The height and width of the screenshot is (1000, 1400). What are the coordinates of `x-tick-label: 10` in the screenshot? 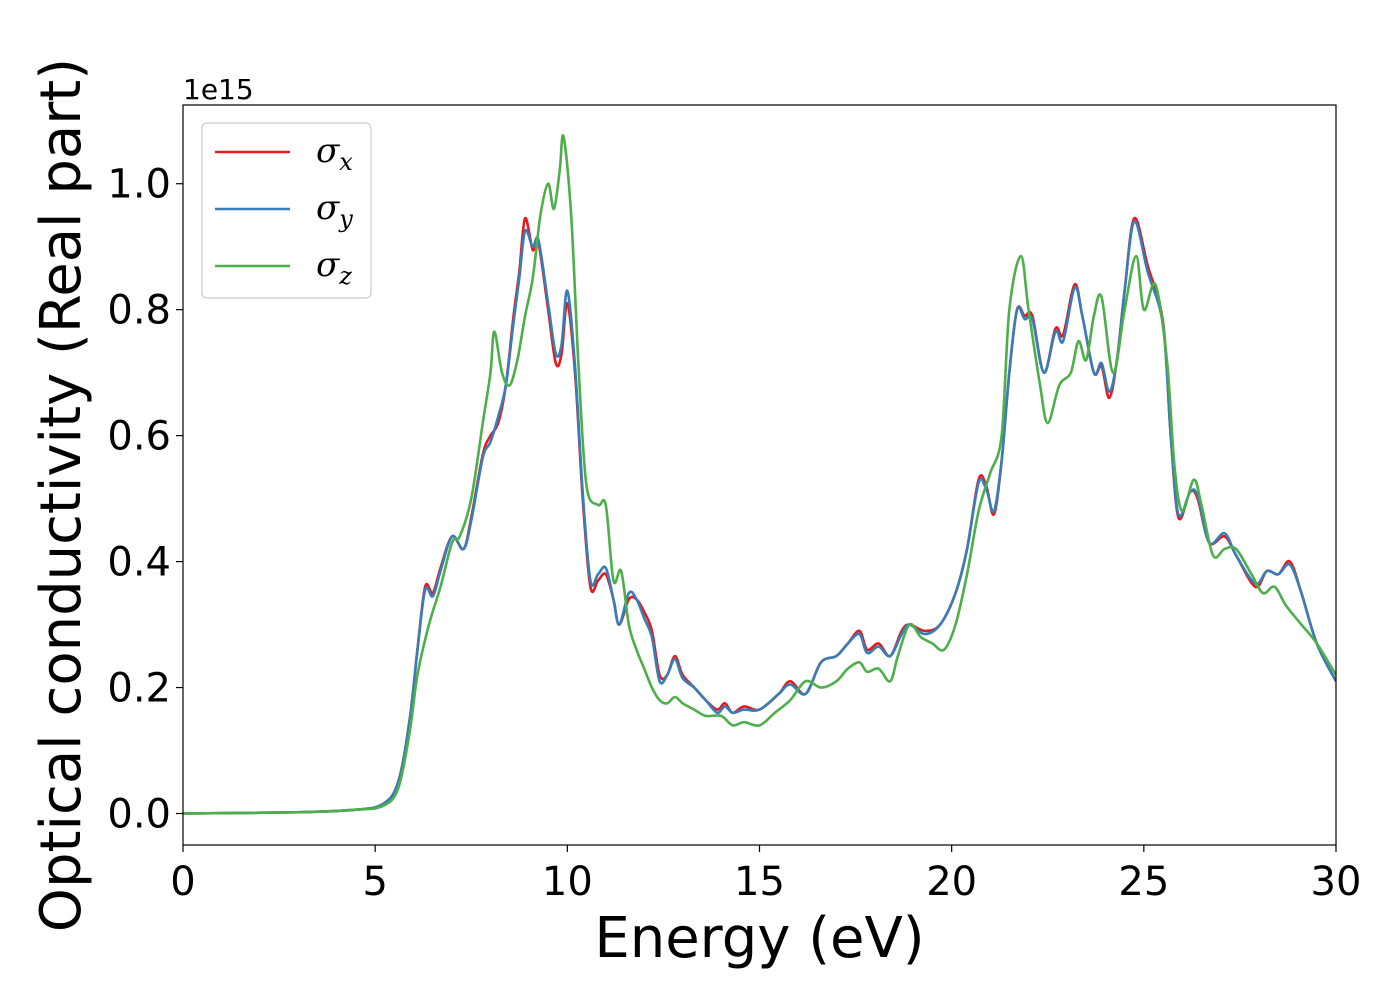 It's located at (567, 882).